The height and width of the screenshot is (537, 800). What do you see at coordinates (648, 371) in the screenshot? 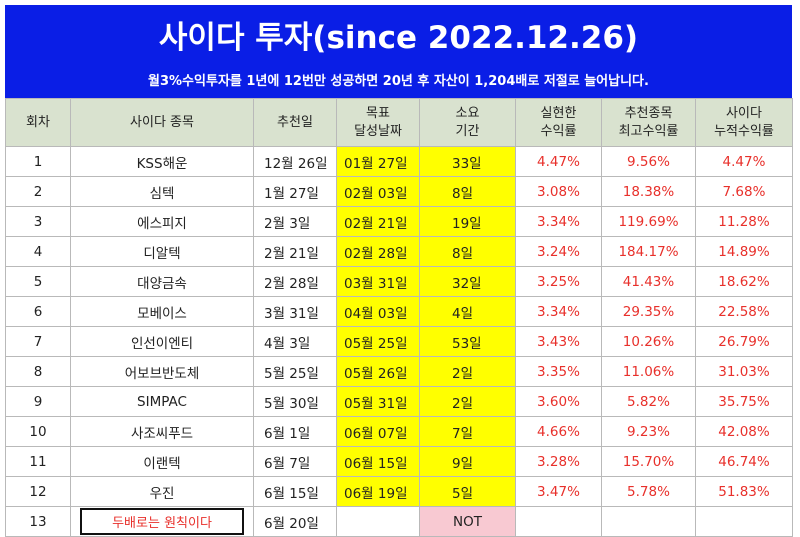
I see `cell-max: 11.06%` at bounding box center [648, 371].